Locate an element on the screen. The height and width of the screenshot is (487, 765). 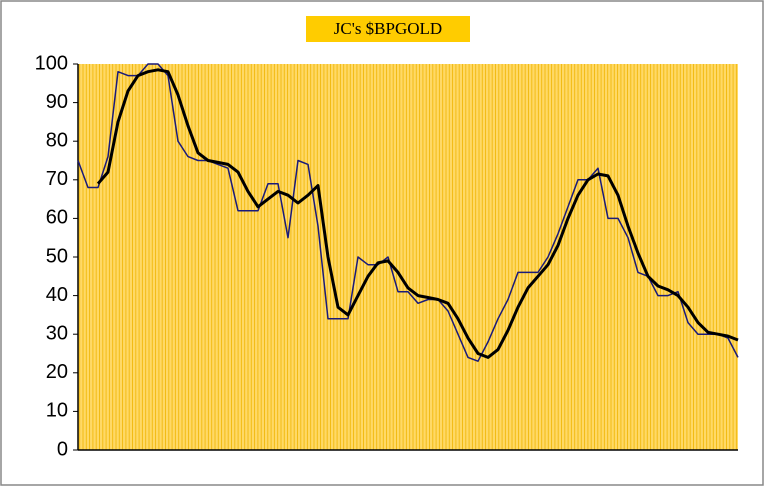
y-tick-label: 10 is located at coordinates (57, 411).